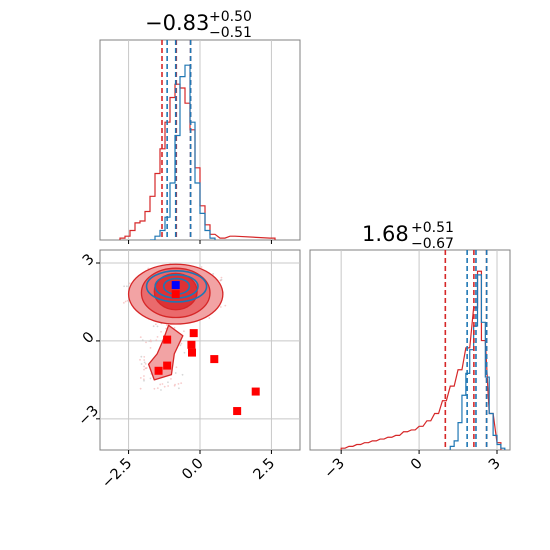 The image size is (550, 550). What do you see at coordinates (335, 469) in the screenshot?
I see `x-tick-label-p1: −3` at bounding box center [335, 469].